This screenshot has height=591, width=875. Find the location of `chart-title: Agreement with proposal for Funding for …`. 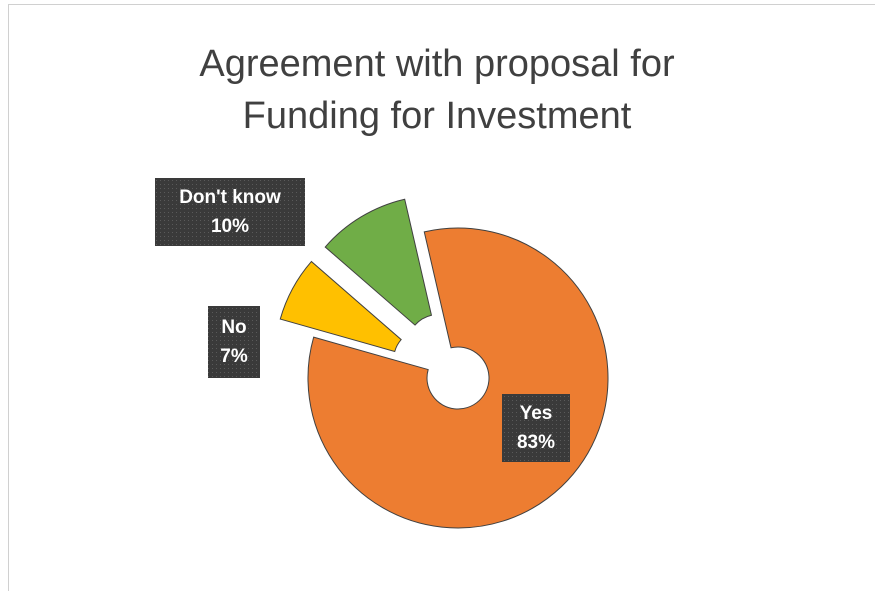

chart-title: Agreement with proposal for Funding for … is located at coordinates (437, 90).